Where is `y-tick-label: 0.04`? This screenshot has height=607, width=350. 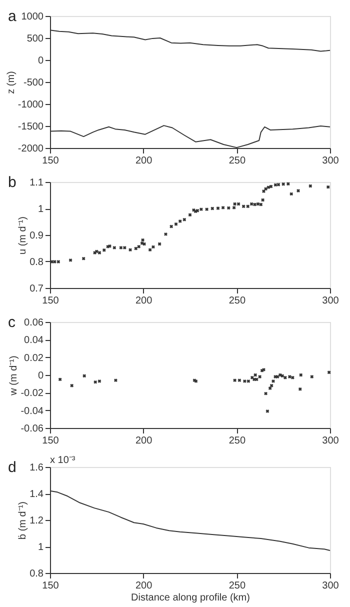 y-tick-label: 0.04 is located at coordinates (34, 340).